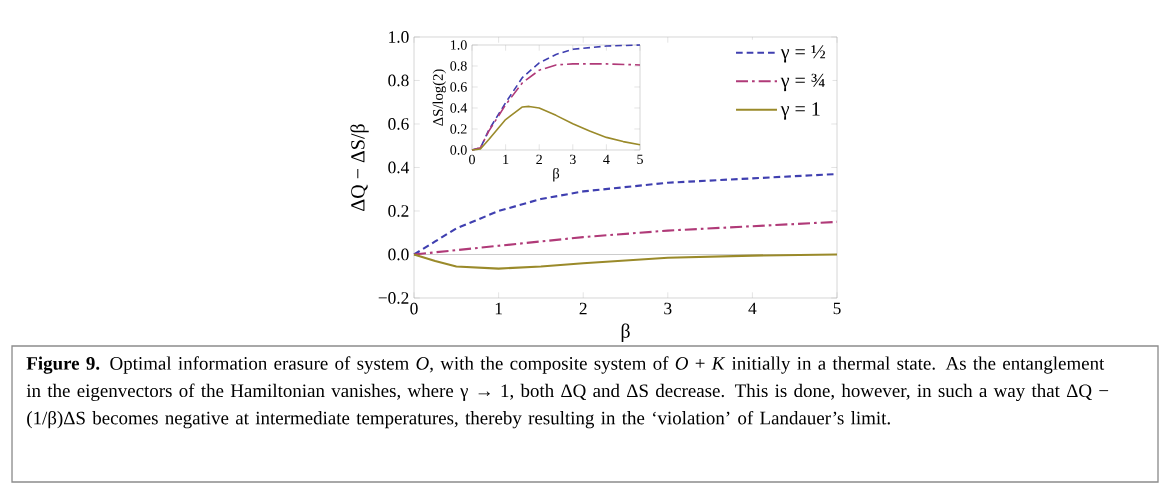 The width and height of the screenshot is (1170, 495). I want to click on legend-label: γ = ¾, so click(802, 82).